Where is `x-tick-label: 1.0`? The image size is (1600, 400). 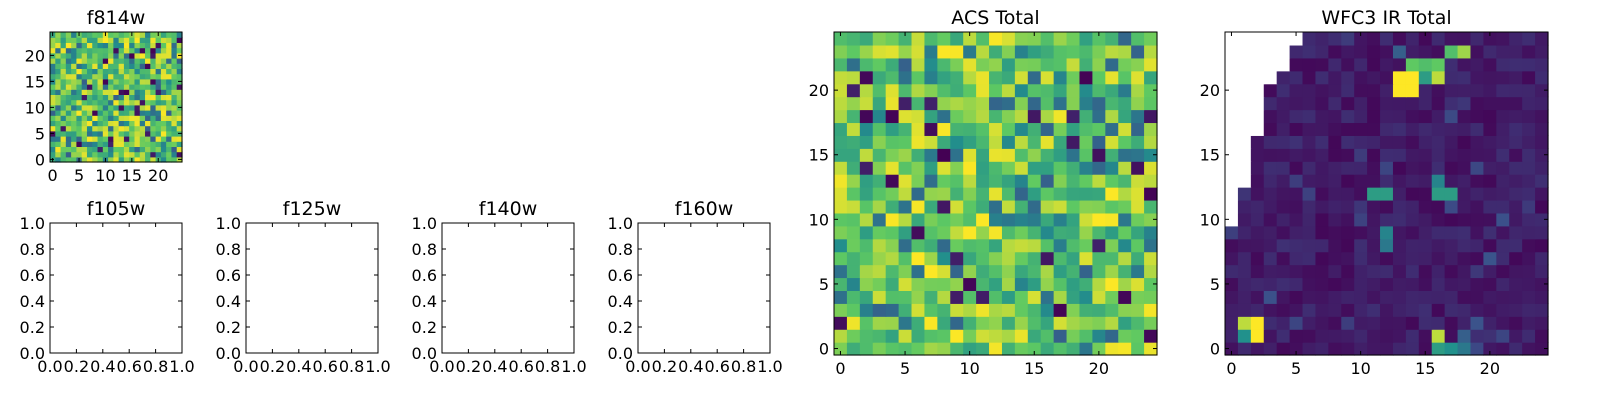 x-tick-label: 1.0 is located at coordinates (573, 366).